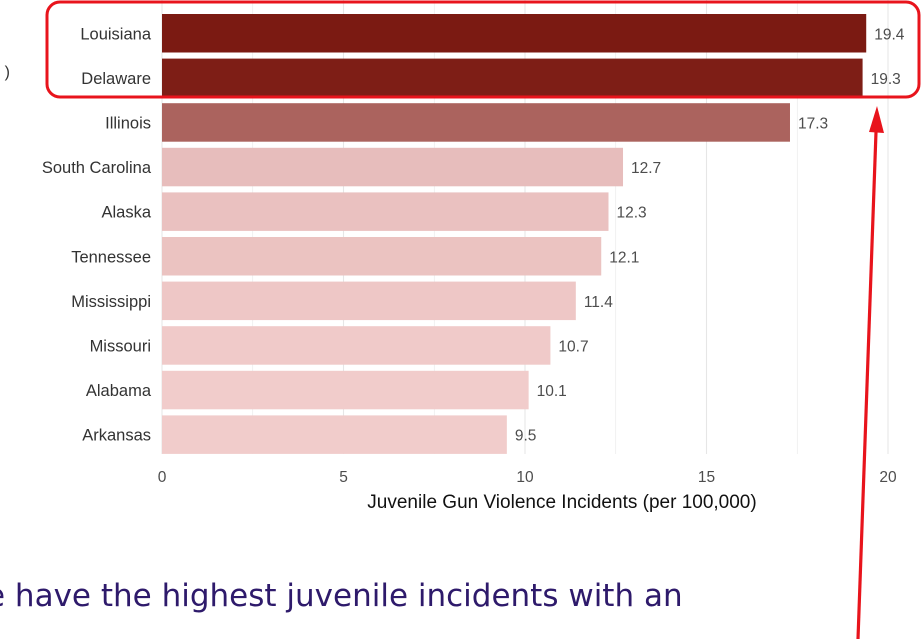 Image resolution: width=924 pixels, height=639 pixels. What do you see at coordinates (706, 477) in the screenshot?
I see `x-tick-label: 15` at bounding box center [706, 477].